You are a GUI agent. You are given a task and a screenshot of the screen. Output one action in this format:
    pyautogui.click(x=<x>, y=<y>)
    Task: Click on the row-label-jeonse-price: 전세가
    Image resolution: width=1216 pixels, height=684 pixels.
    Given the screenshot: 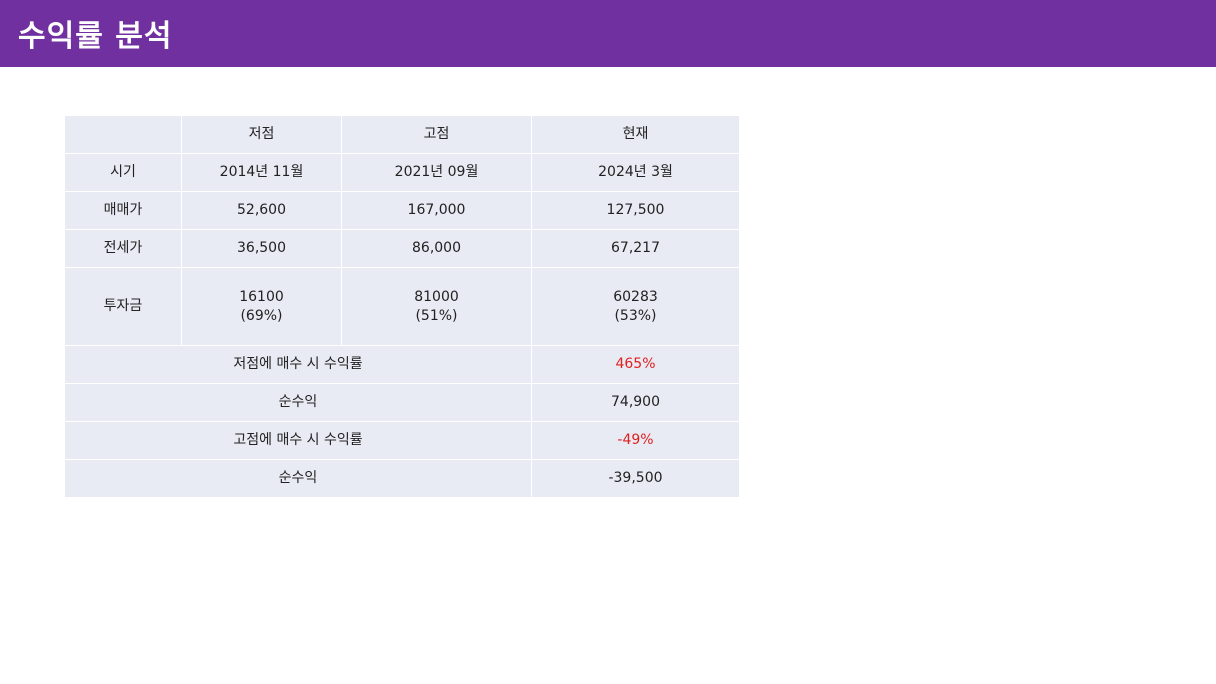 What is the action you would take?
    pyautogui.click(x=123, y=248)
    